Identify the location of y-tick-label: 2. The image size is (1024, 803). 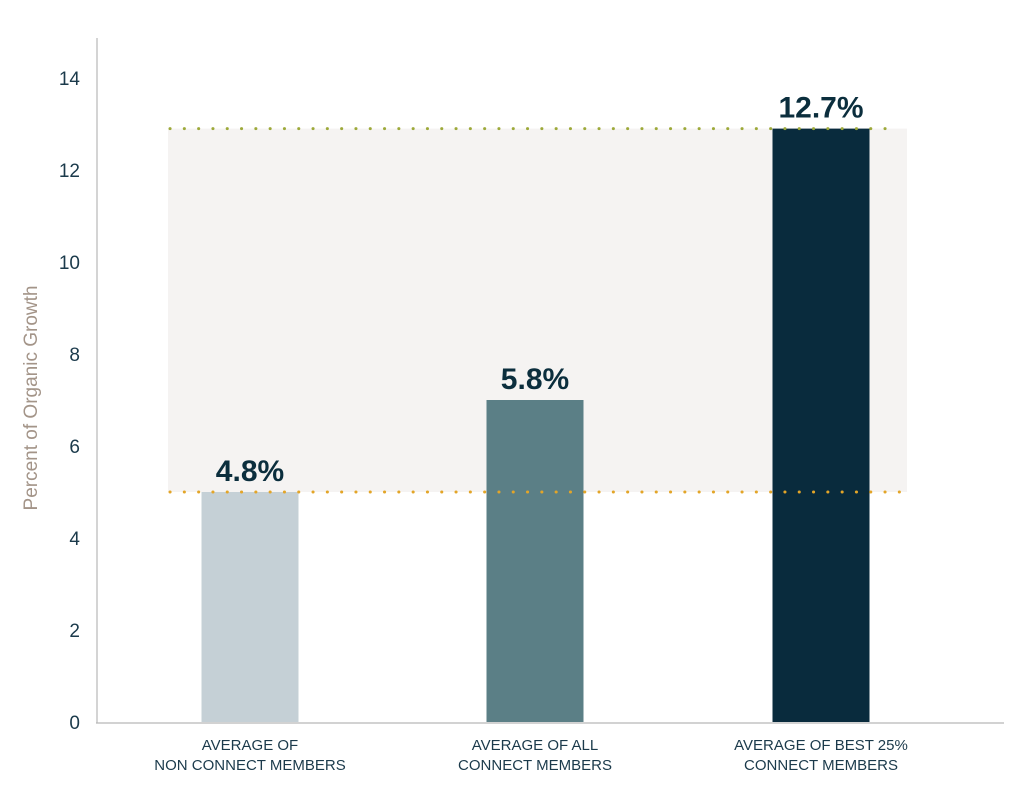
(74, 631).